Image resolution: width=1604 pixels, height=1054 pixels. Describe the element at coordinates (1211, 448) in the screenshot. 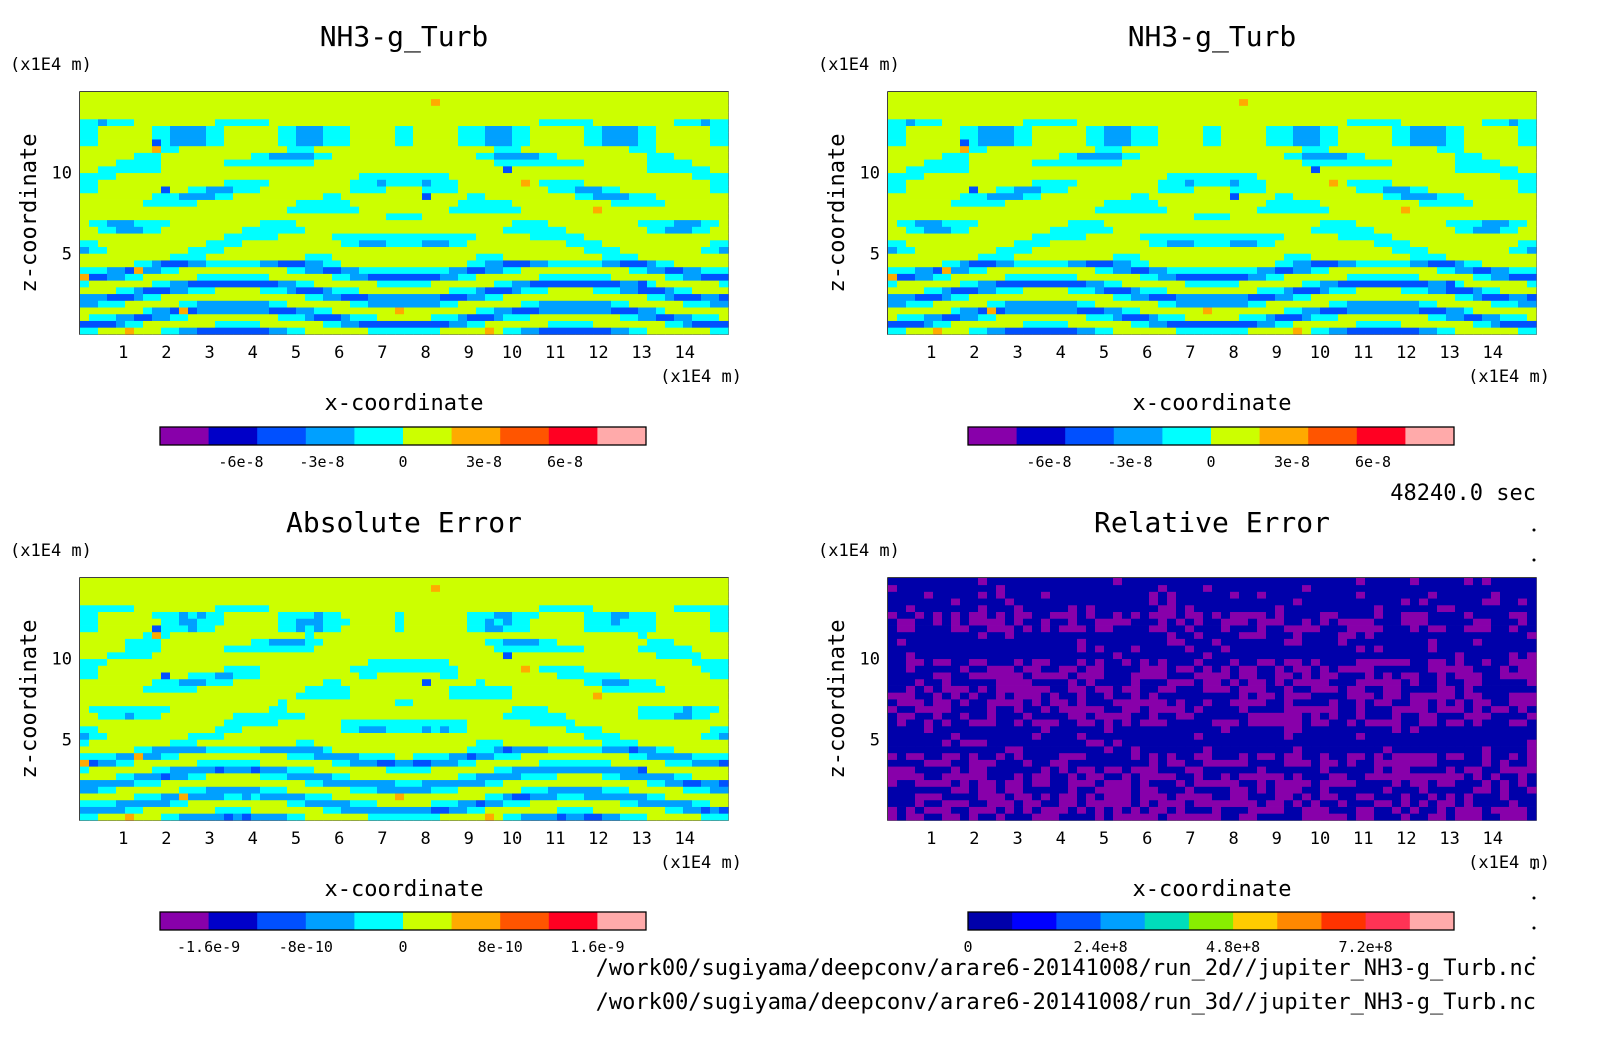

I see `colorbar-2: -6e-8 -3e-8 0 3e-8 6e-8` at that location.